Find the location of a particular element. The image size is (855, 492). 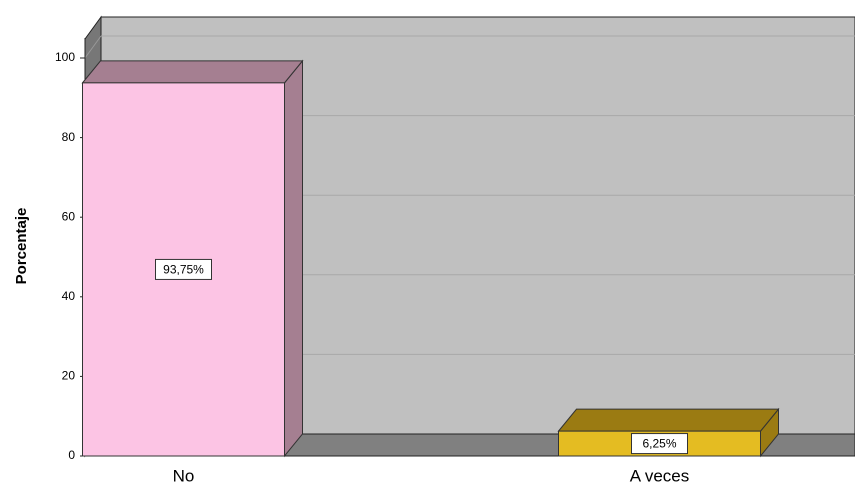

value-label: 6,25% is located at coordinates (659, 444).